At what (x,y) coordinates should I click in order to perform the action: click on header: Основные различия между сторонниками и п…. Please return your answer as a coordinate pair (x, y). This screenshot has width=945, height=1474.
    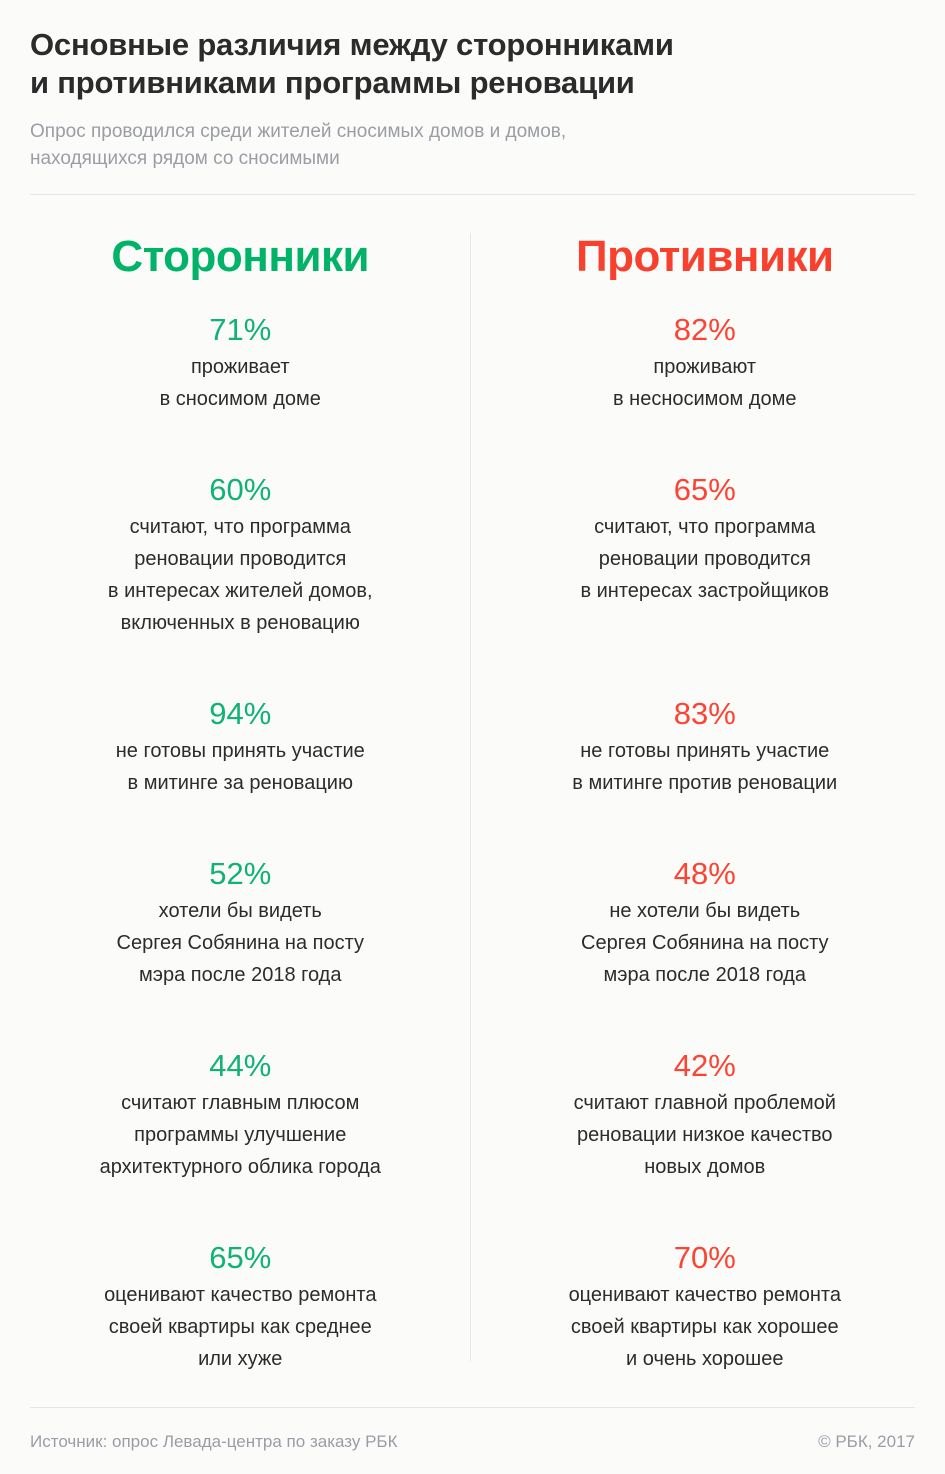
    Looking at the image, I should click on (472, 86).